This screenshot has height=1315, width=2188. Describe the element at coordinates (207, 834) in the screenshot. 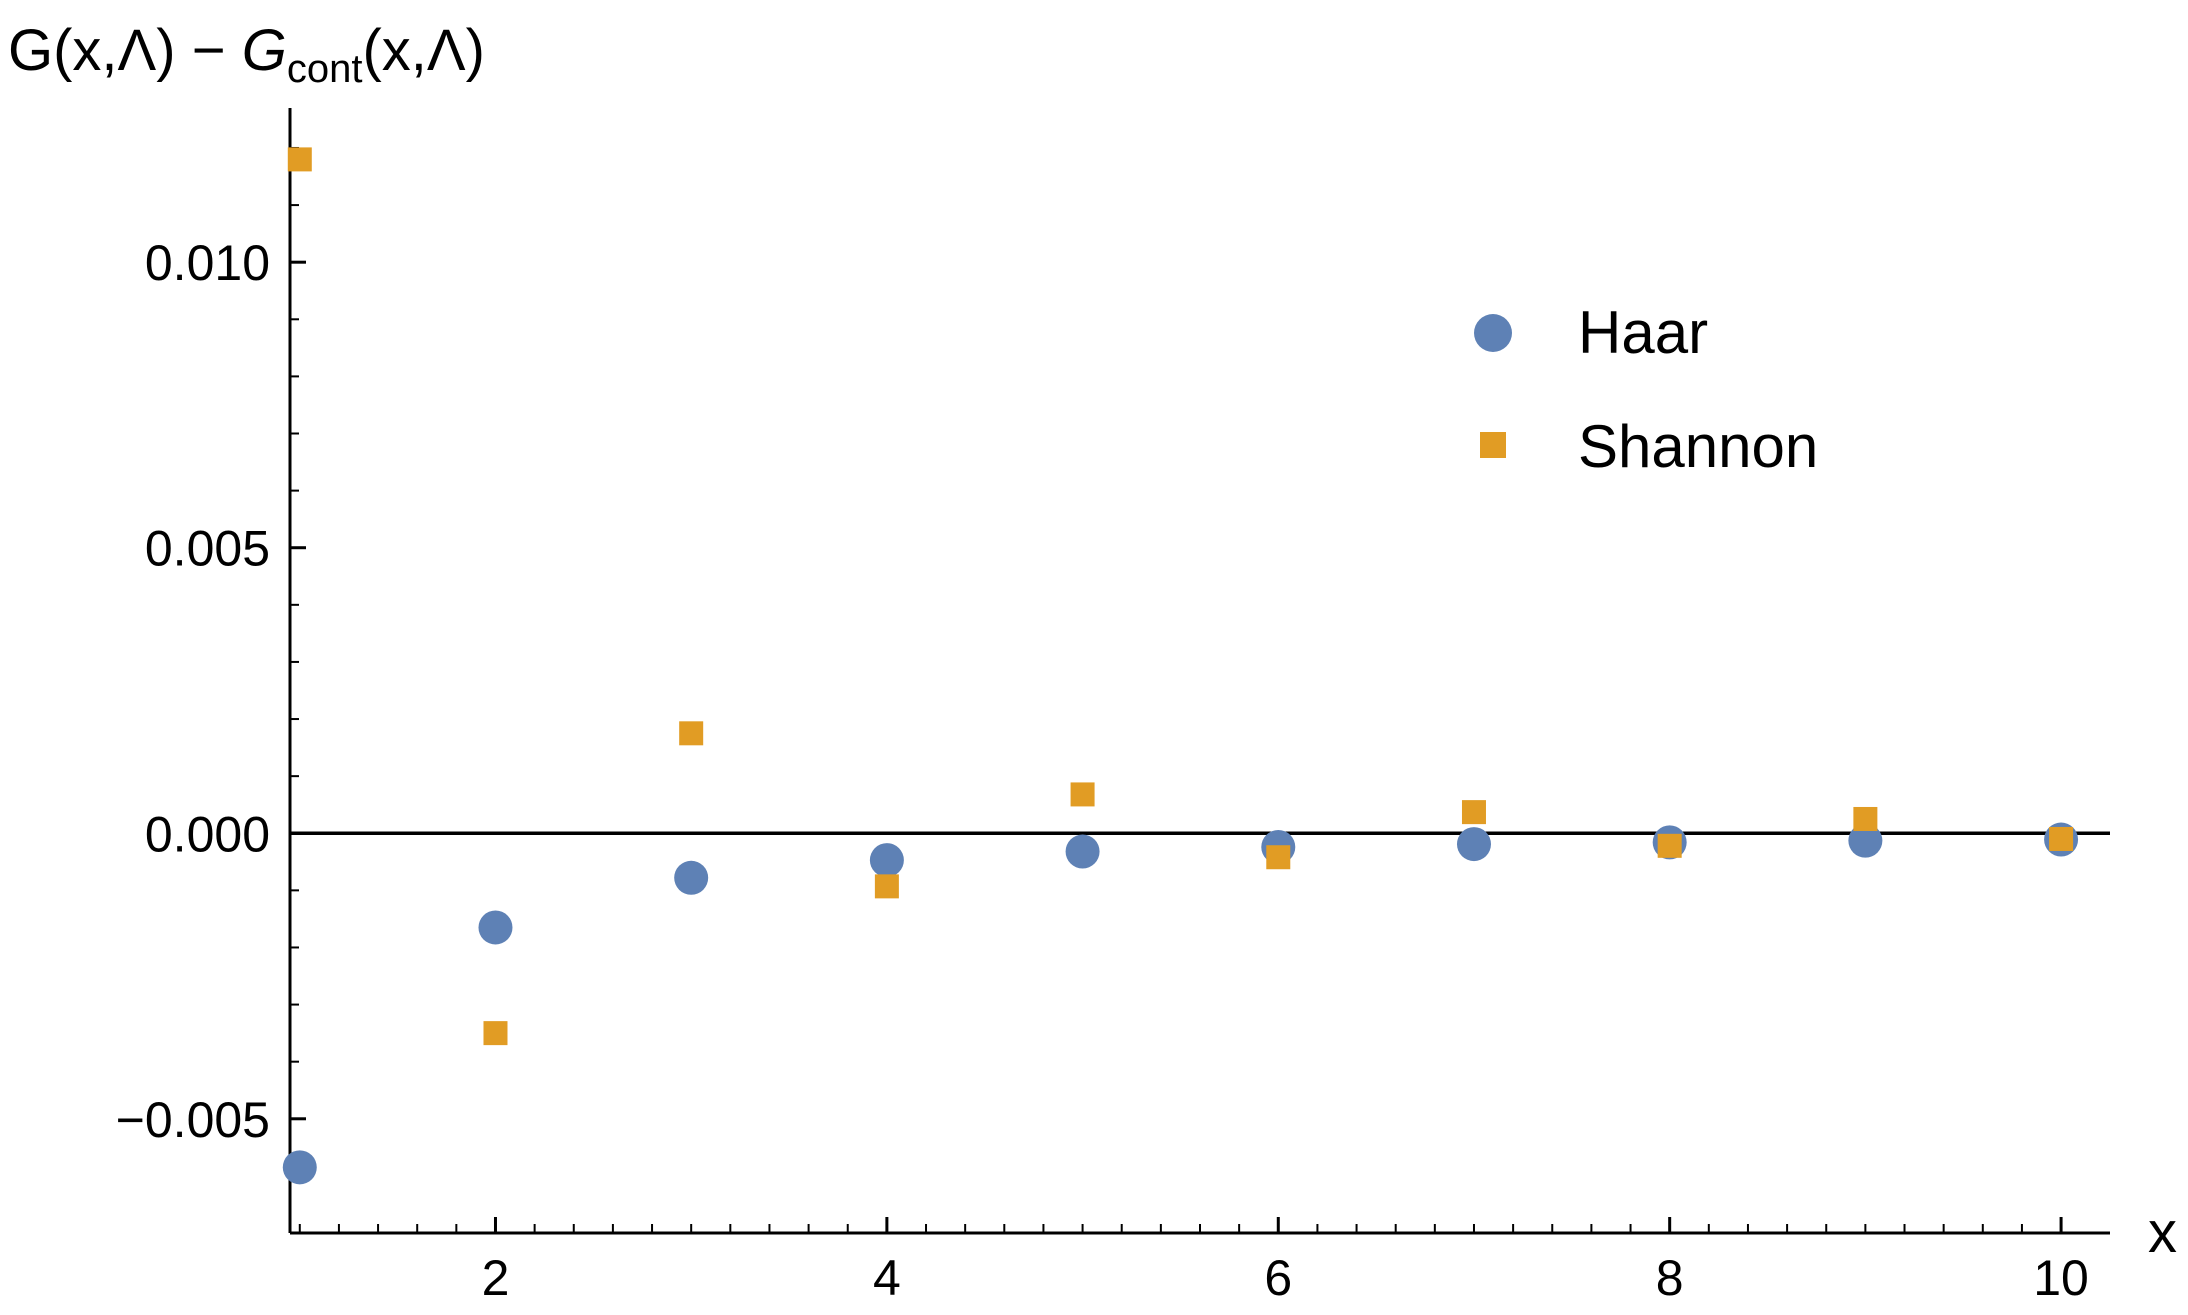

I see `y-tick-label: 0.000` at that location.